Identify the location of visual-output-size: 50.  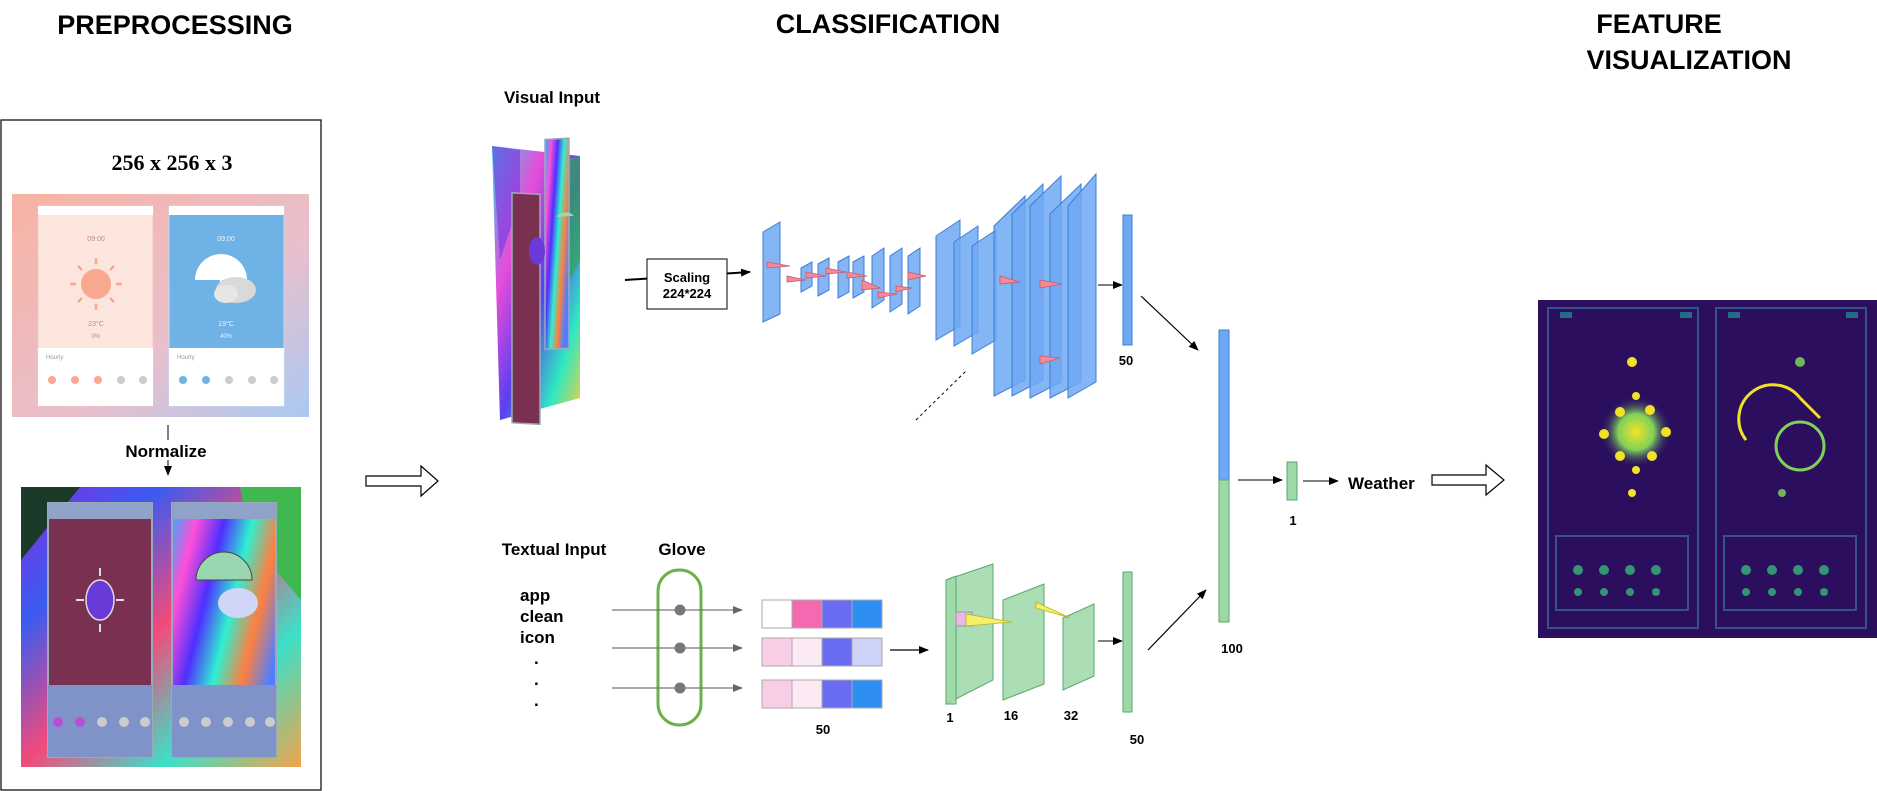
(1126, 360).